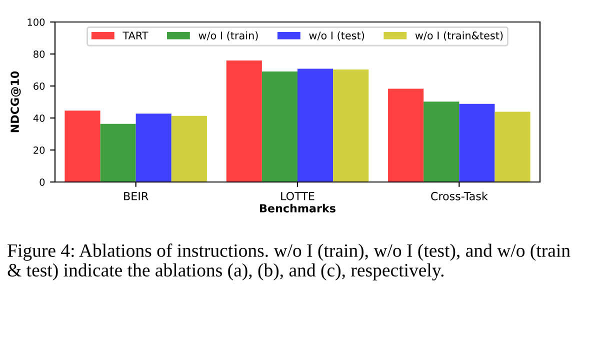  What do you see at coordinates (297, 196) in the screenshot?
I see `x-tick-label: LOTTE` at bounding box center [297, 196].